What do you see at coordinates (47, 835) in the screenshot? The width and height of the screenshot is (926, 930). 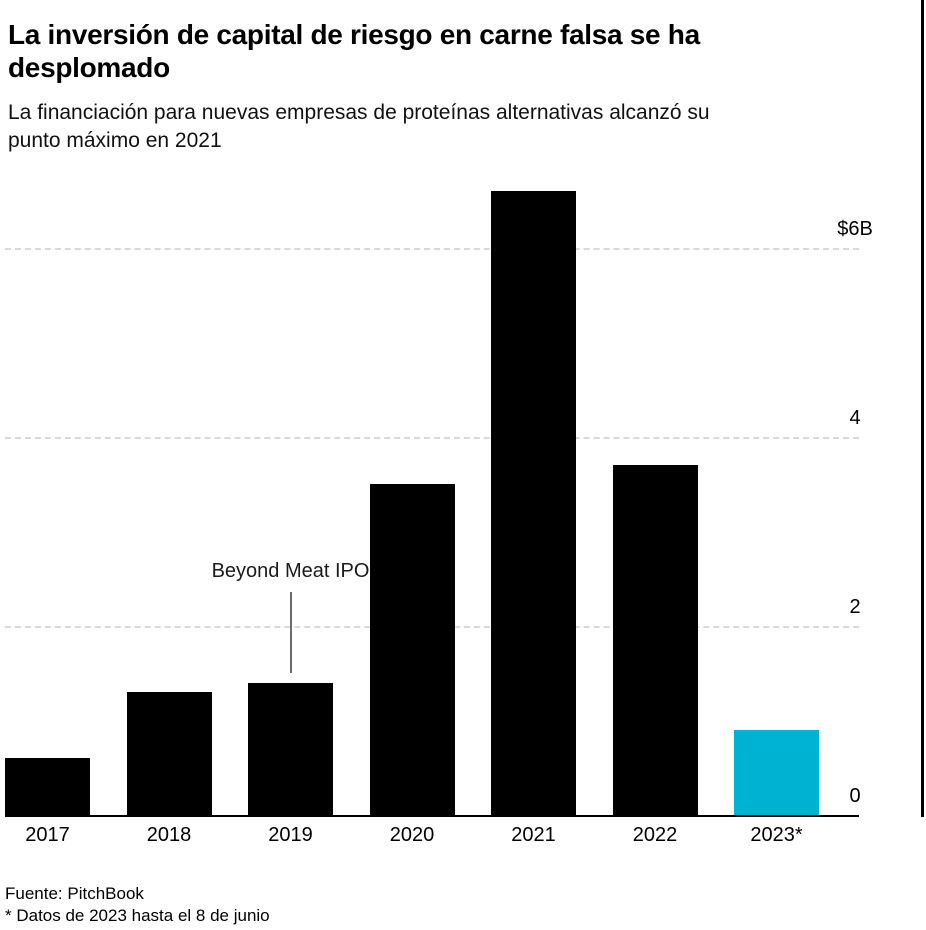 I see `x-axis-label-2017: 2017` at bounding box center [47, 835].